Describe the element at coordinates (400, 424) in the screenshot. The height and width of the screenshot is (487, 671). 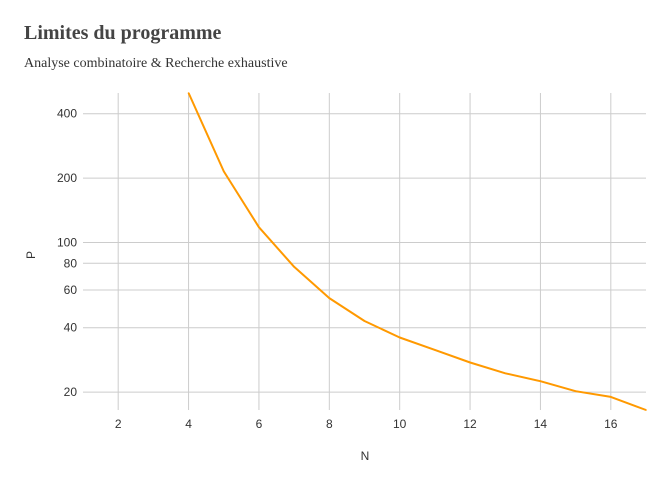
I see `x-tick-label: 10` at that location.